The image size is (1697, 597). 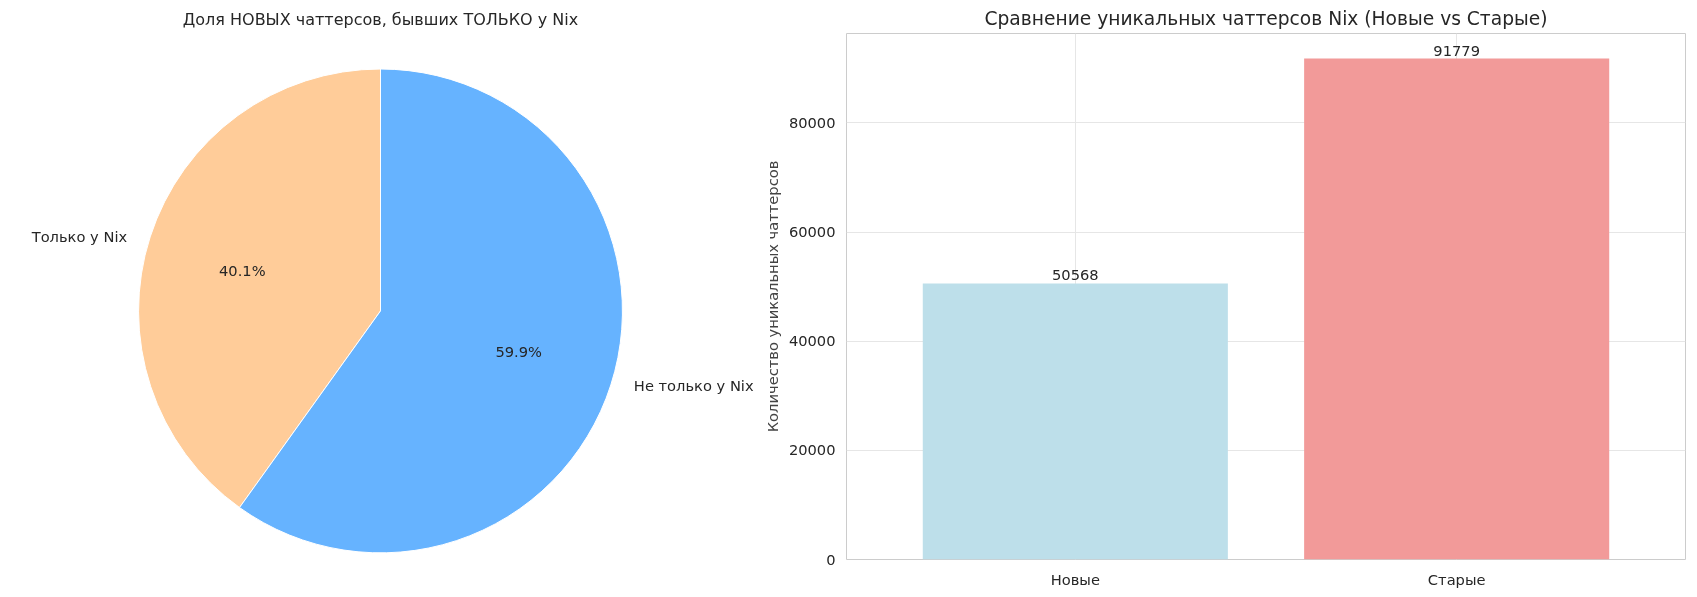 What do you see at coordinates (242, 270) in the screenshot?
I see `data-label: 40.1%` at bounding box center [242, 270].